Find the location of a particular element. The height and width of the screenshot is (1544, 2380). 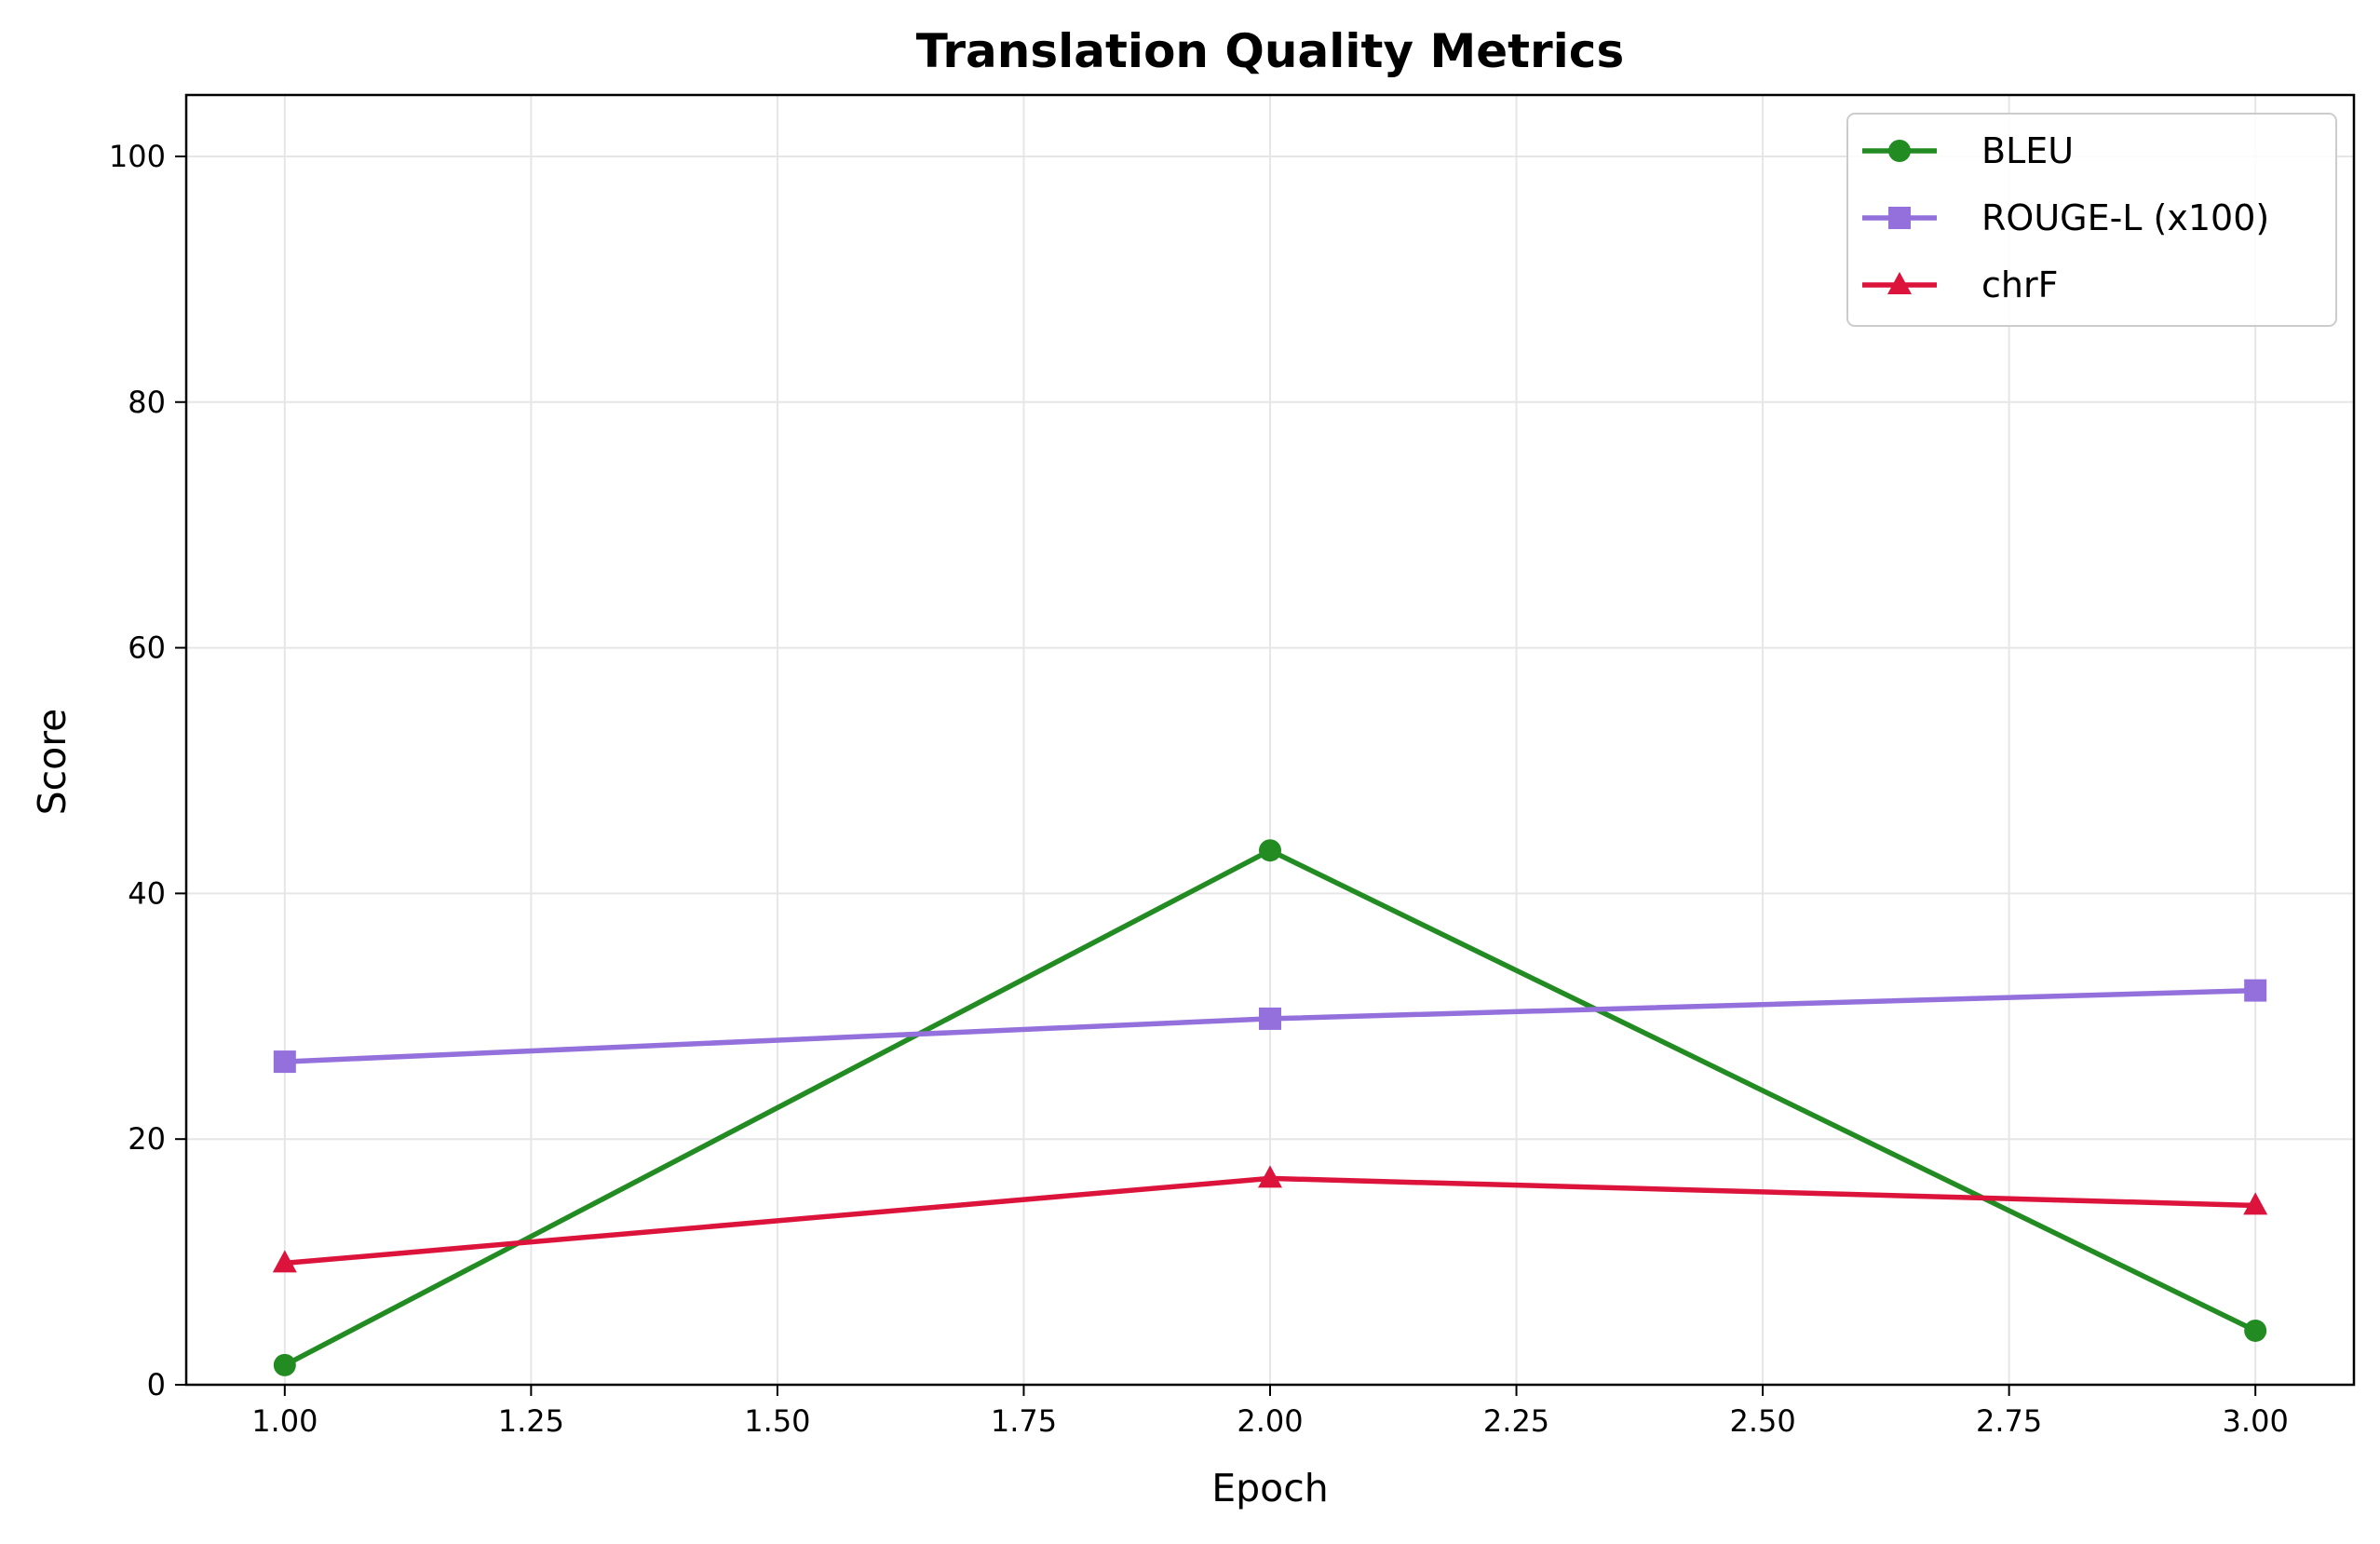

y-tick-label: 80 is located at coordinates (147, 402).